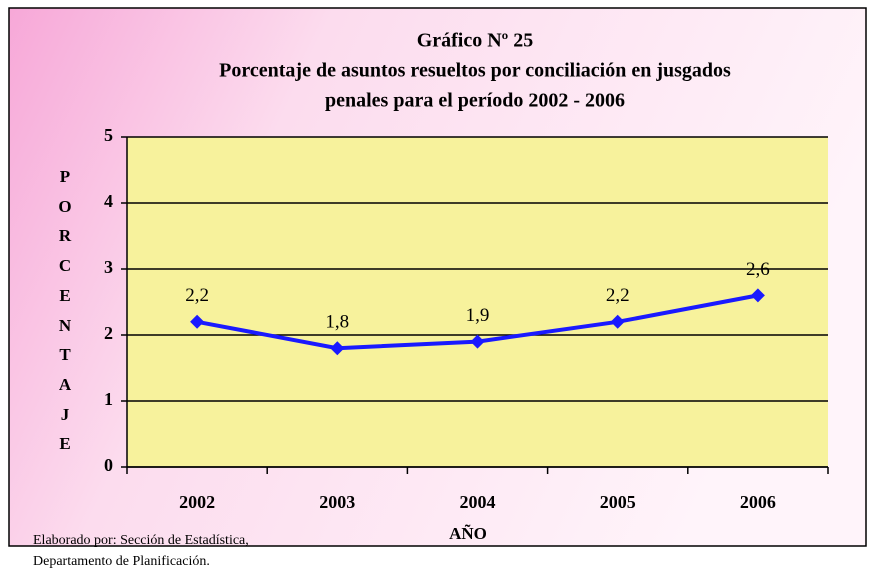 This screenshot has width=870, height=573. What do you see at coordinates (108, 399) in the screenshot?
I see `y-tick-label: 1` at bounding box center [108, 399].